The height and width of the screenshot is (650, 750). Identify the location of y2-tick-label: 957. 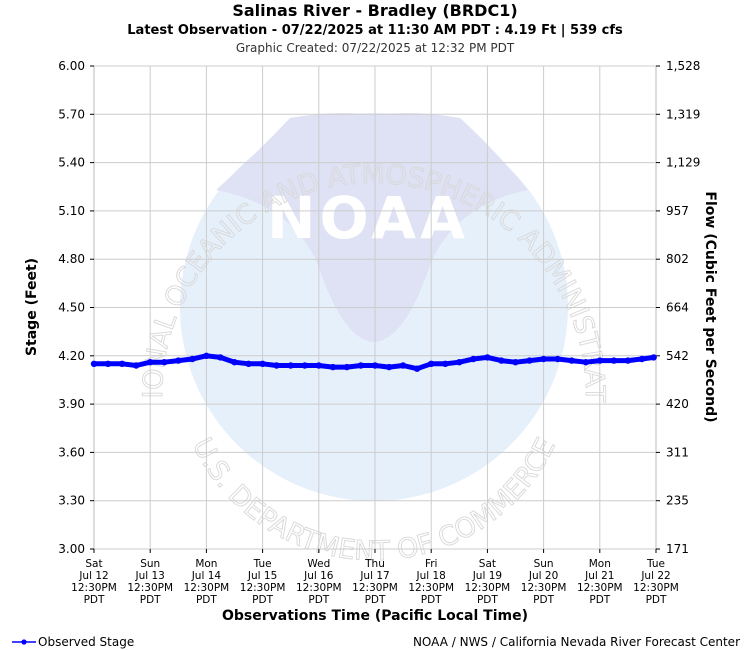
(677, 211).